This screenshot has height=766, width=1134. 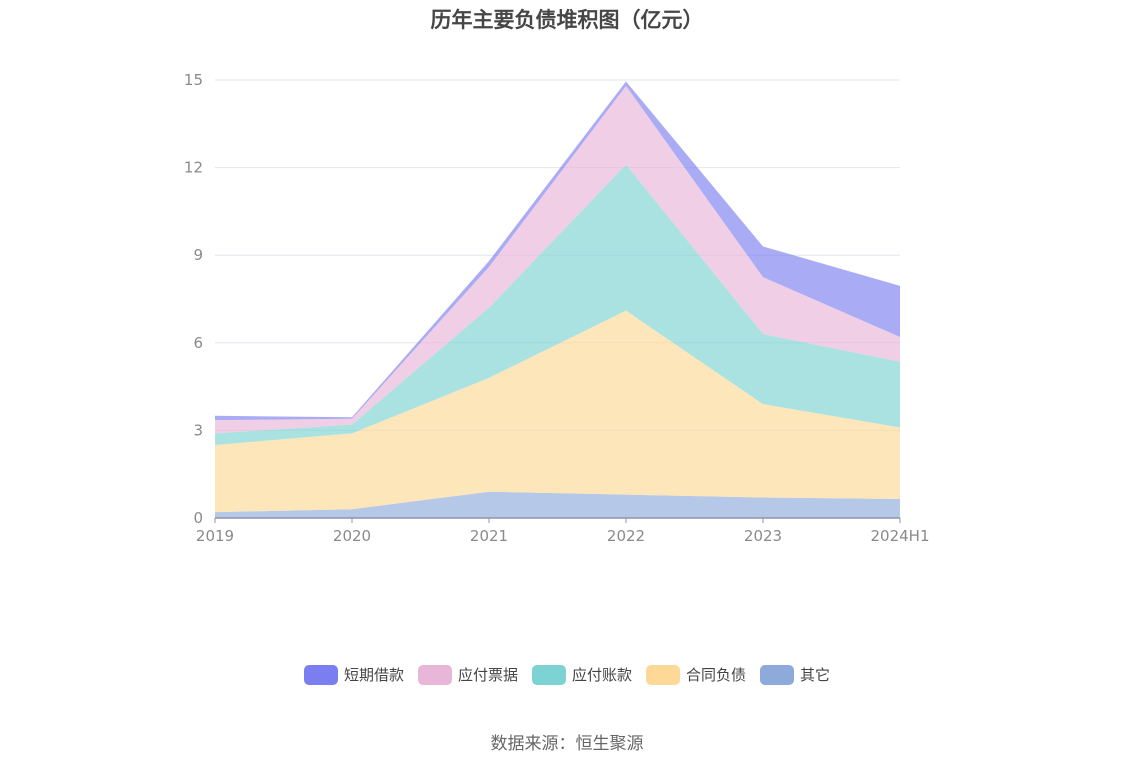 I want to click on x-tick-label: 2021, so click(x=489, y=536).